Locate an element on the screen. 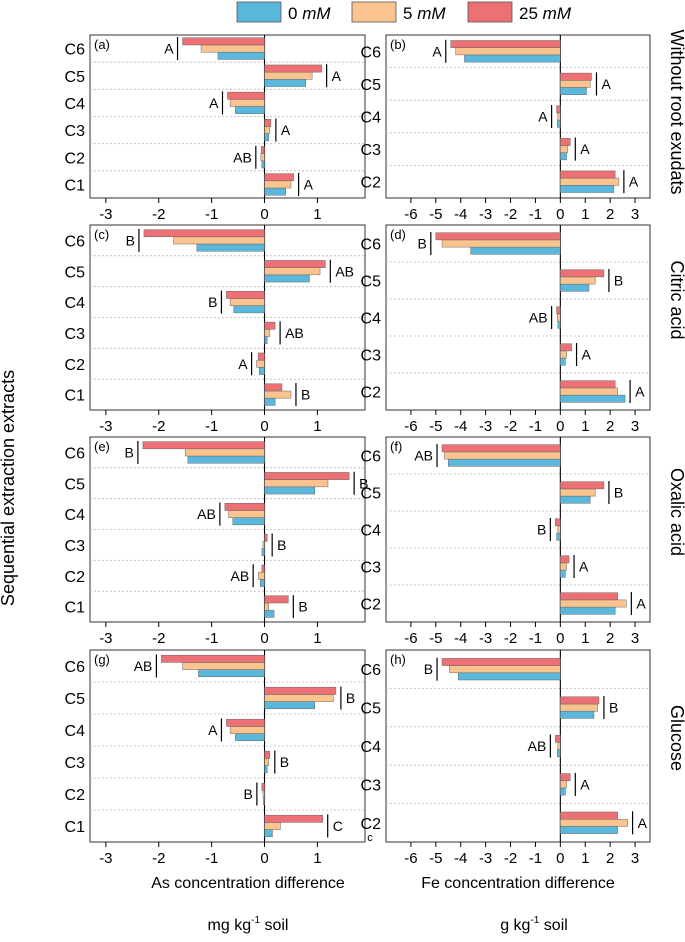 This screenshot has height=942, width=685. row-title-citric-acid: Citric acid is located at coordinates (676, 299).